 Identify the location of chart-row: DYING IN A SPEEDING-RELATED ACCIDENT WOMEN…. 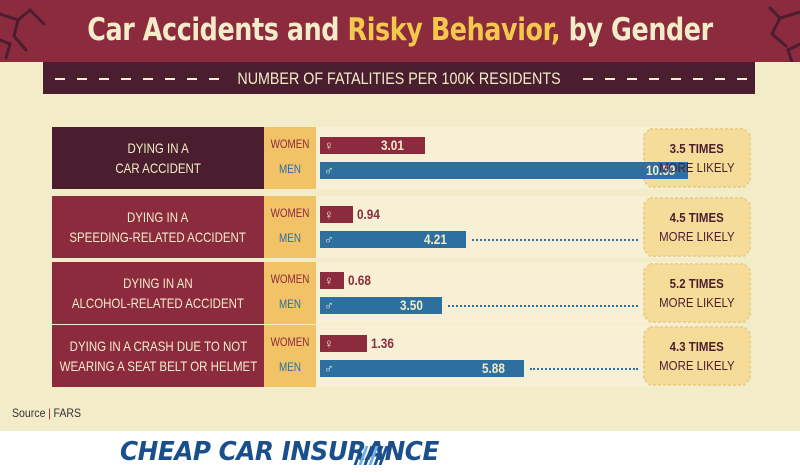
(402, 227).